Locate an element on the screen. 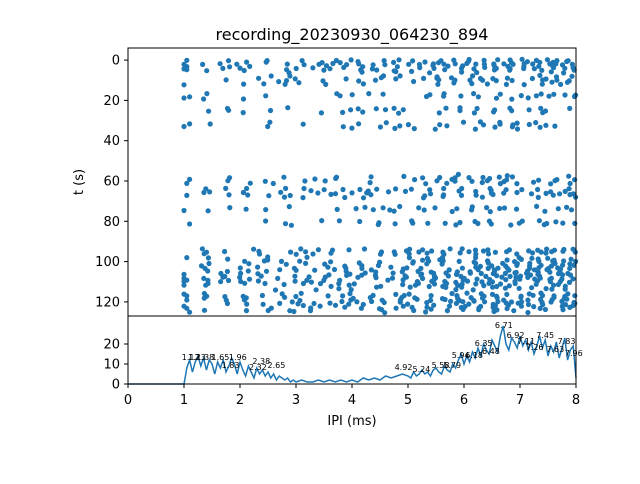  histogram-frame is located at coordinates (352, 350).